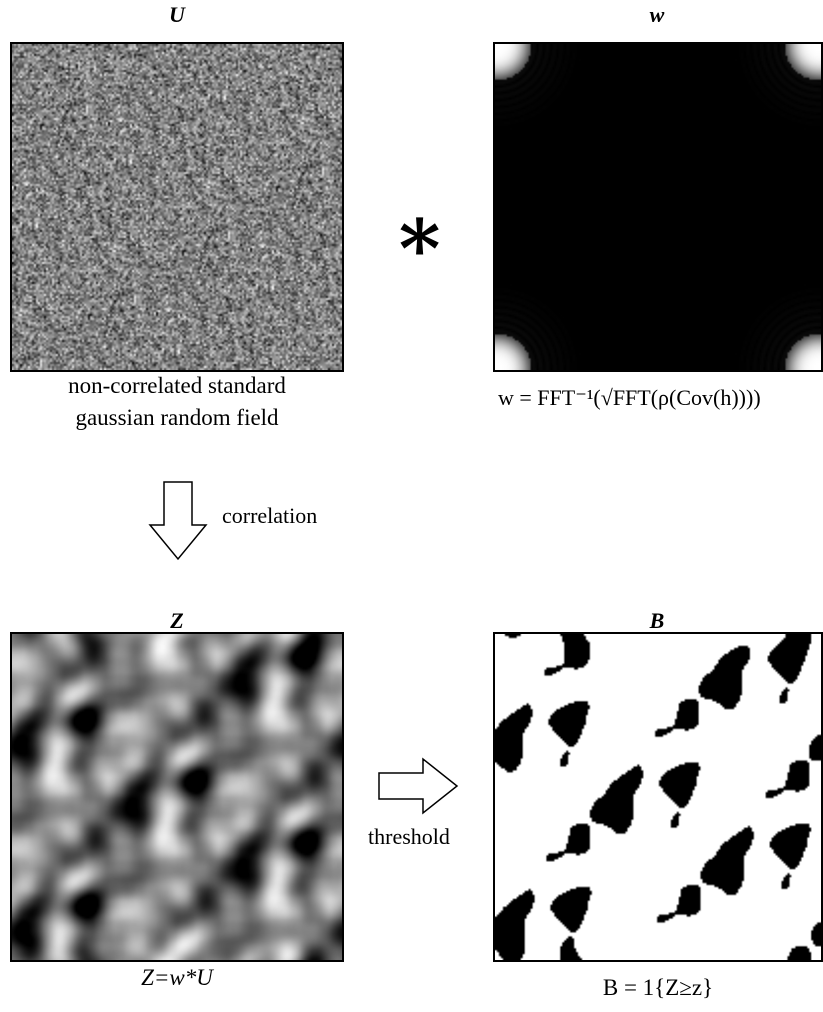  What do you see at coordinates (178, 521) in the screenshot?
I see `down-arrow-icon` at bounding box center [178, 521].